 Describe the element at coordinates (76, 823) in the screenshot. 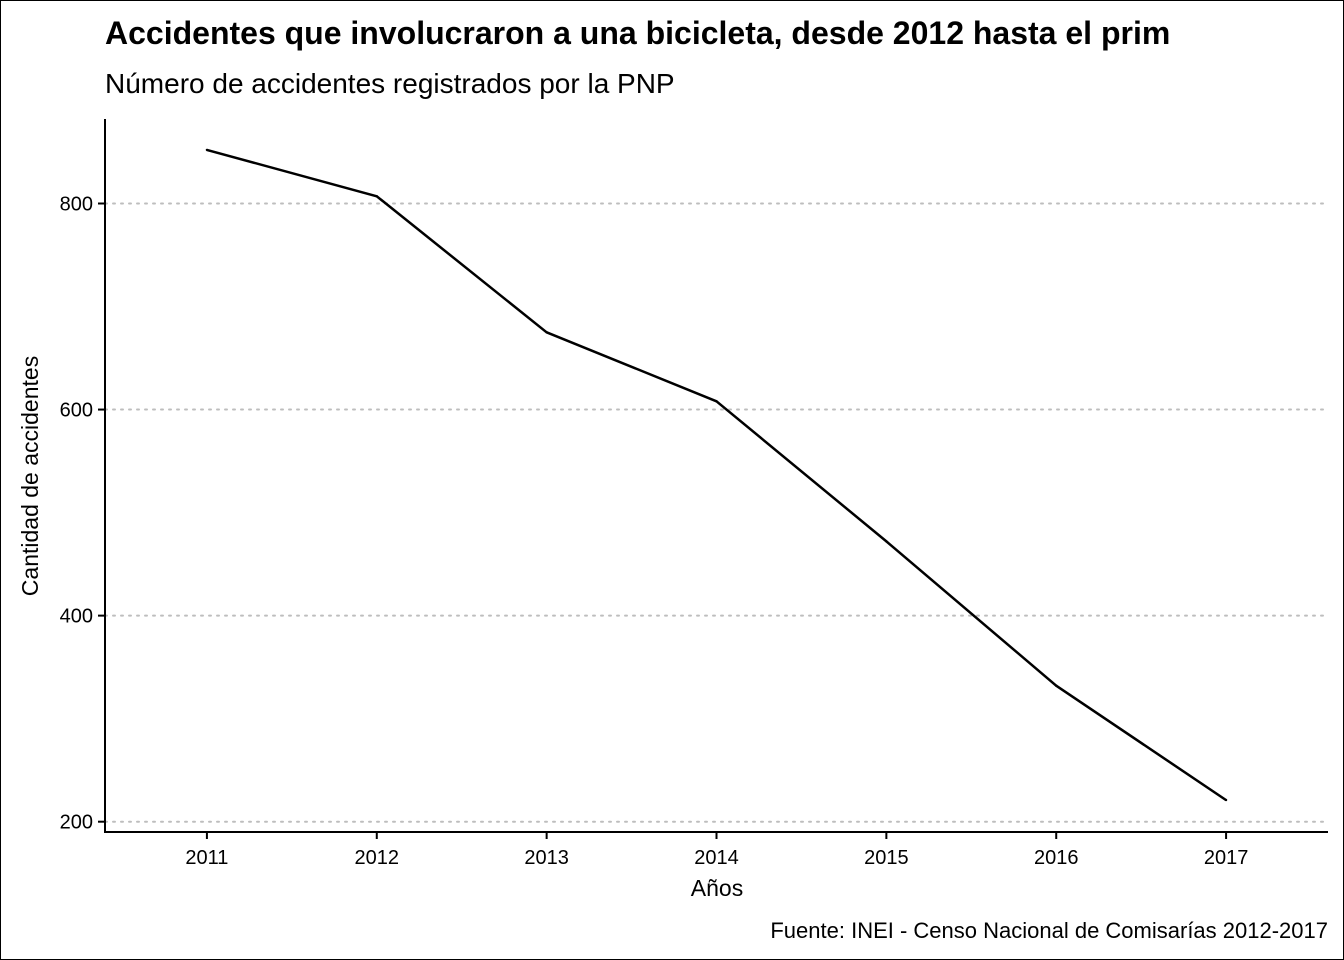

I see `y-tick-label: 200` at that location.